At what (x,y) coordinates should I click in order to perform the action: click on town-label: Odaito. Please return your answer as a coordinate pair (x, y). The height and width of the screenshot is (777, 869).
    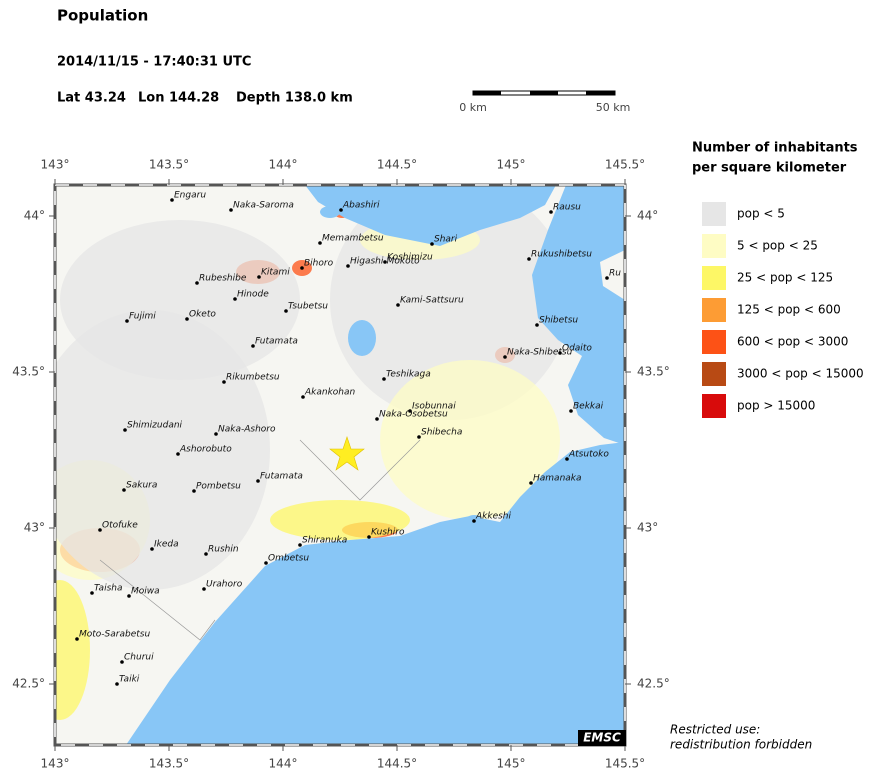
    Looking at the image, I should click on (577, 349).